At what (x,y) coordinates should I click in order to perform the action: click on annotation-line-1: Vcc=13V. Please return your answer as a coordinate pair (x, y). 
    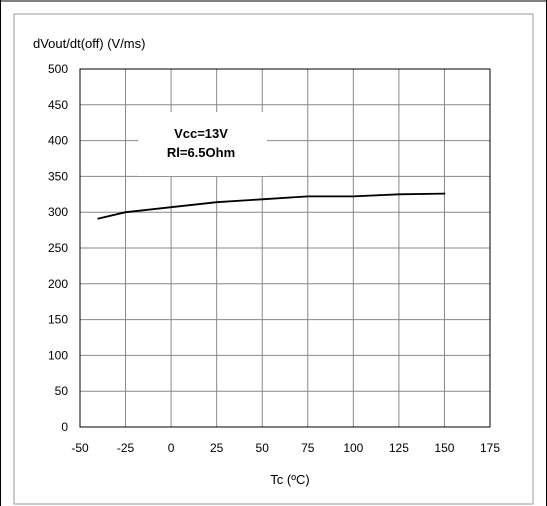
    Looking at the image, I should click on (201, 133).